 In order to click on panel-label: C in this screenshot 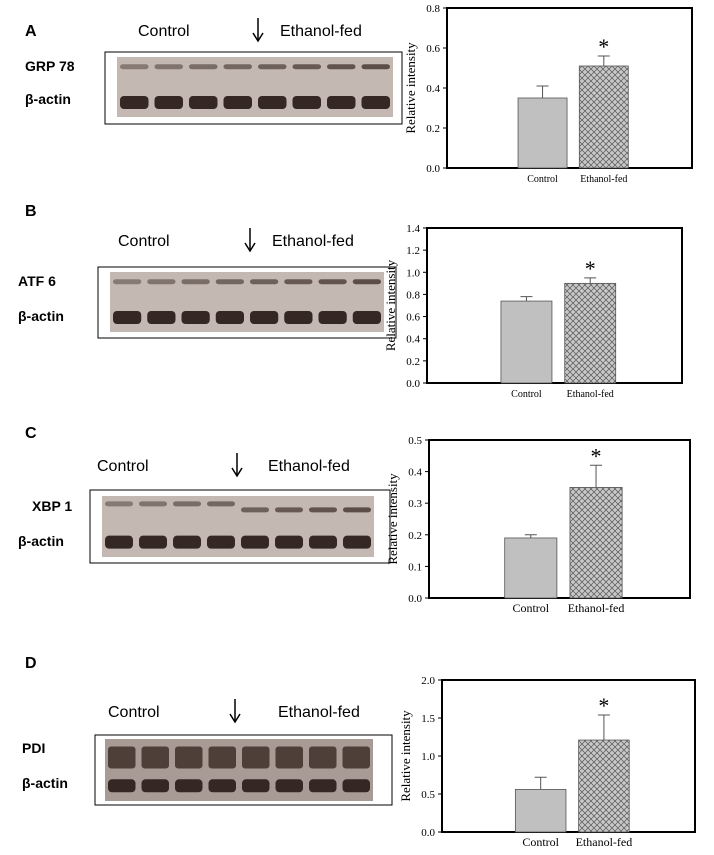, I will do `click(31, 433)`.